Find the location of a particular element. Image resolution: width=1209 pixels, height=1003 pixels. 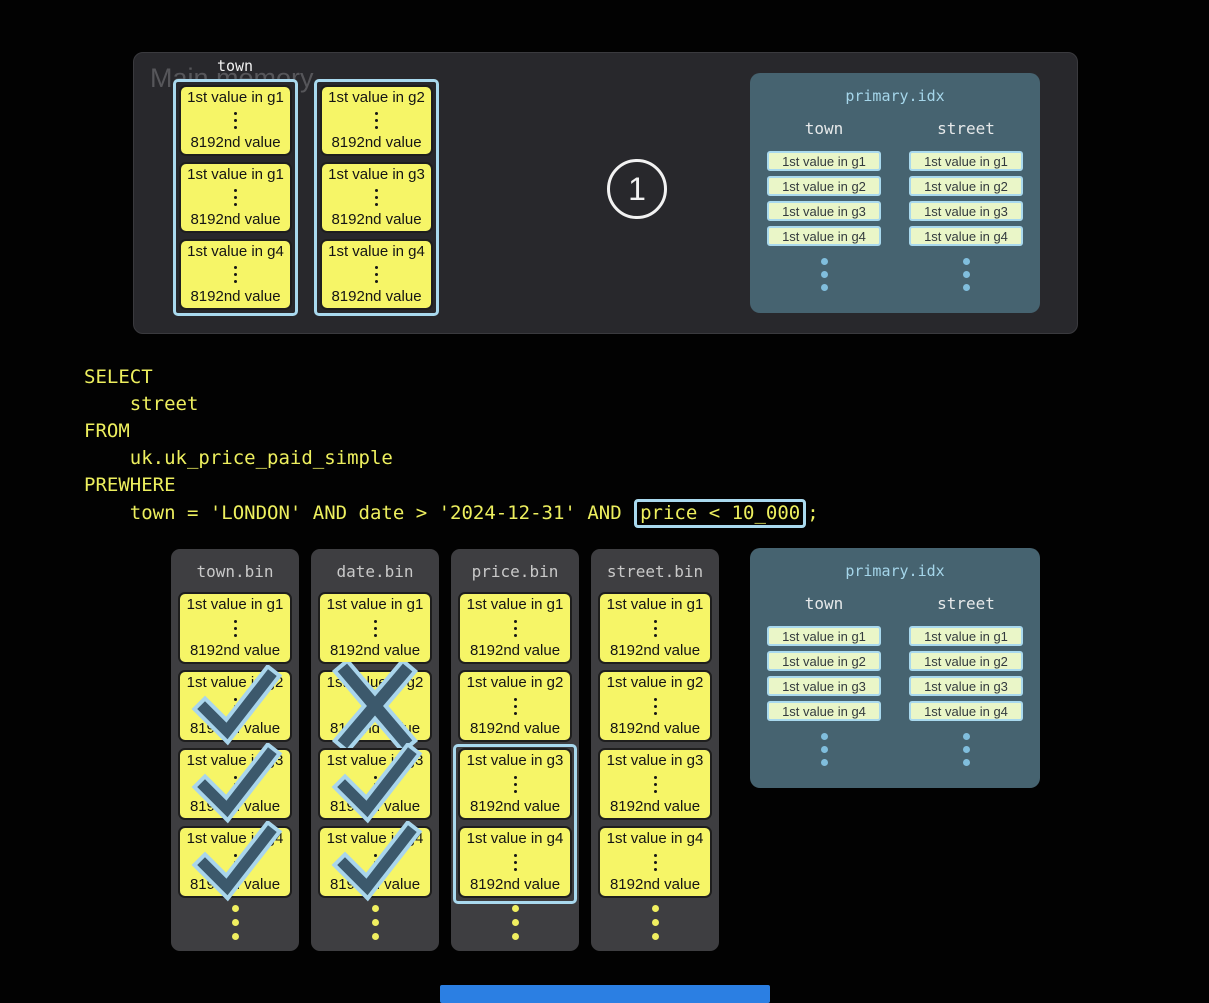

step-number: 1 is located at coordinates (637, 188).